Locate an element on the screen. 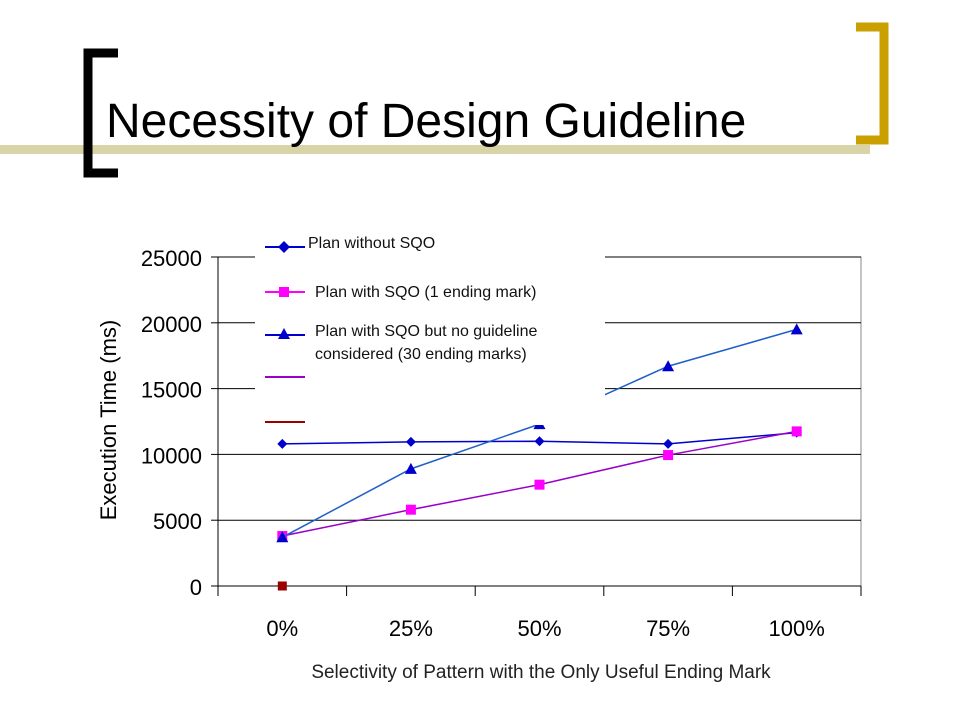 This screenshot has height=720, width=960. legend-marker-triangle is located at coordinates (285, 333).